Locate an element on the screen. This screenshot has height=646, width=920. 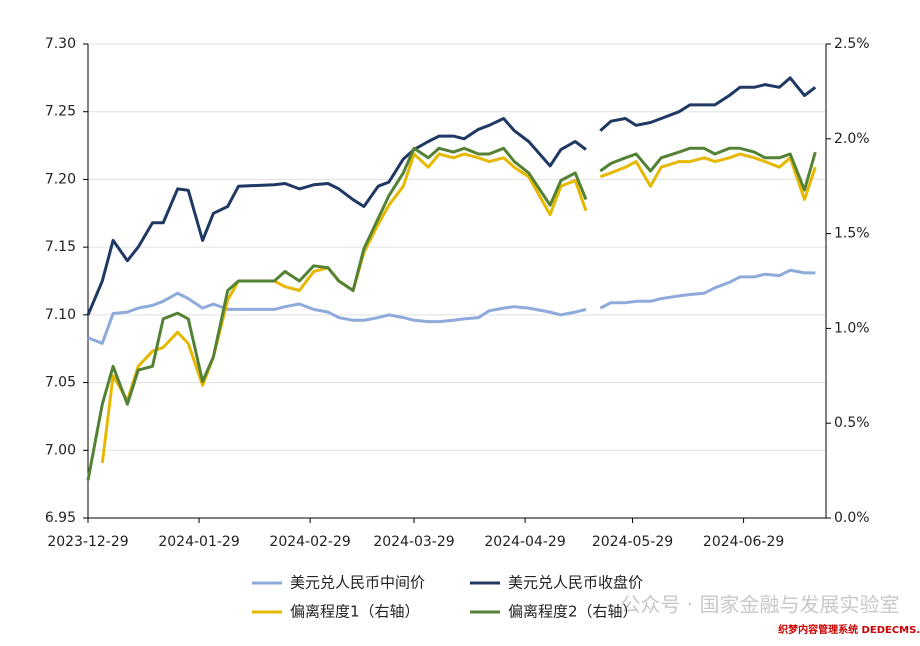
x-tick-label: 2024-05-29 is located at coordinates (632, 542).